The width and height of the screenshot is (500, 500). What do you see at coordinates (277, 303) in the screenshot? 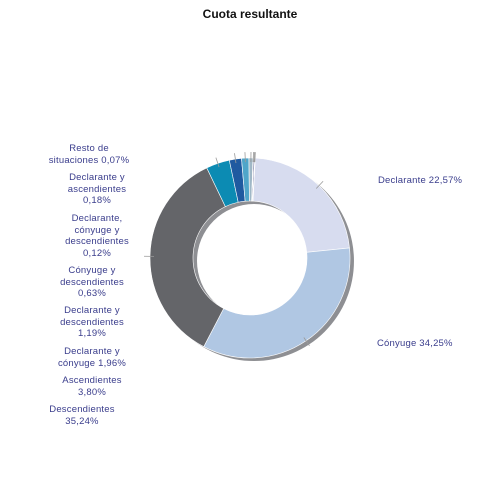
I see `slice-cónyuge` at bounding box center [277, 303].